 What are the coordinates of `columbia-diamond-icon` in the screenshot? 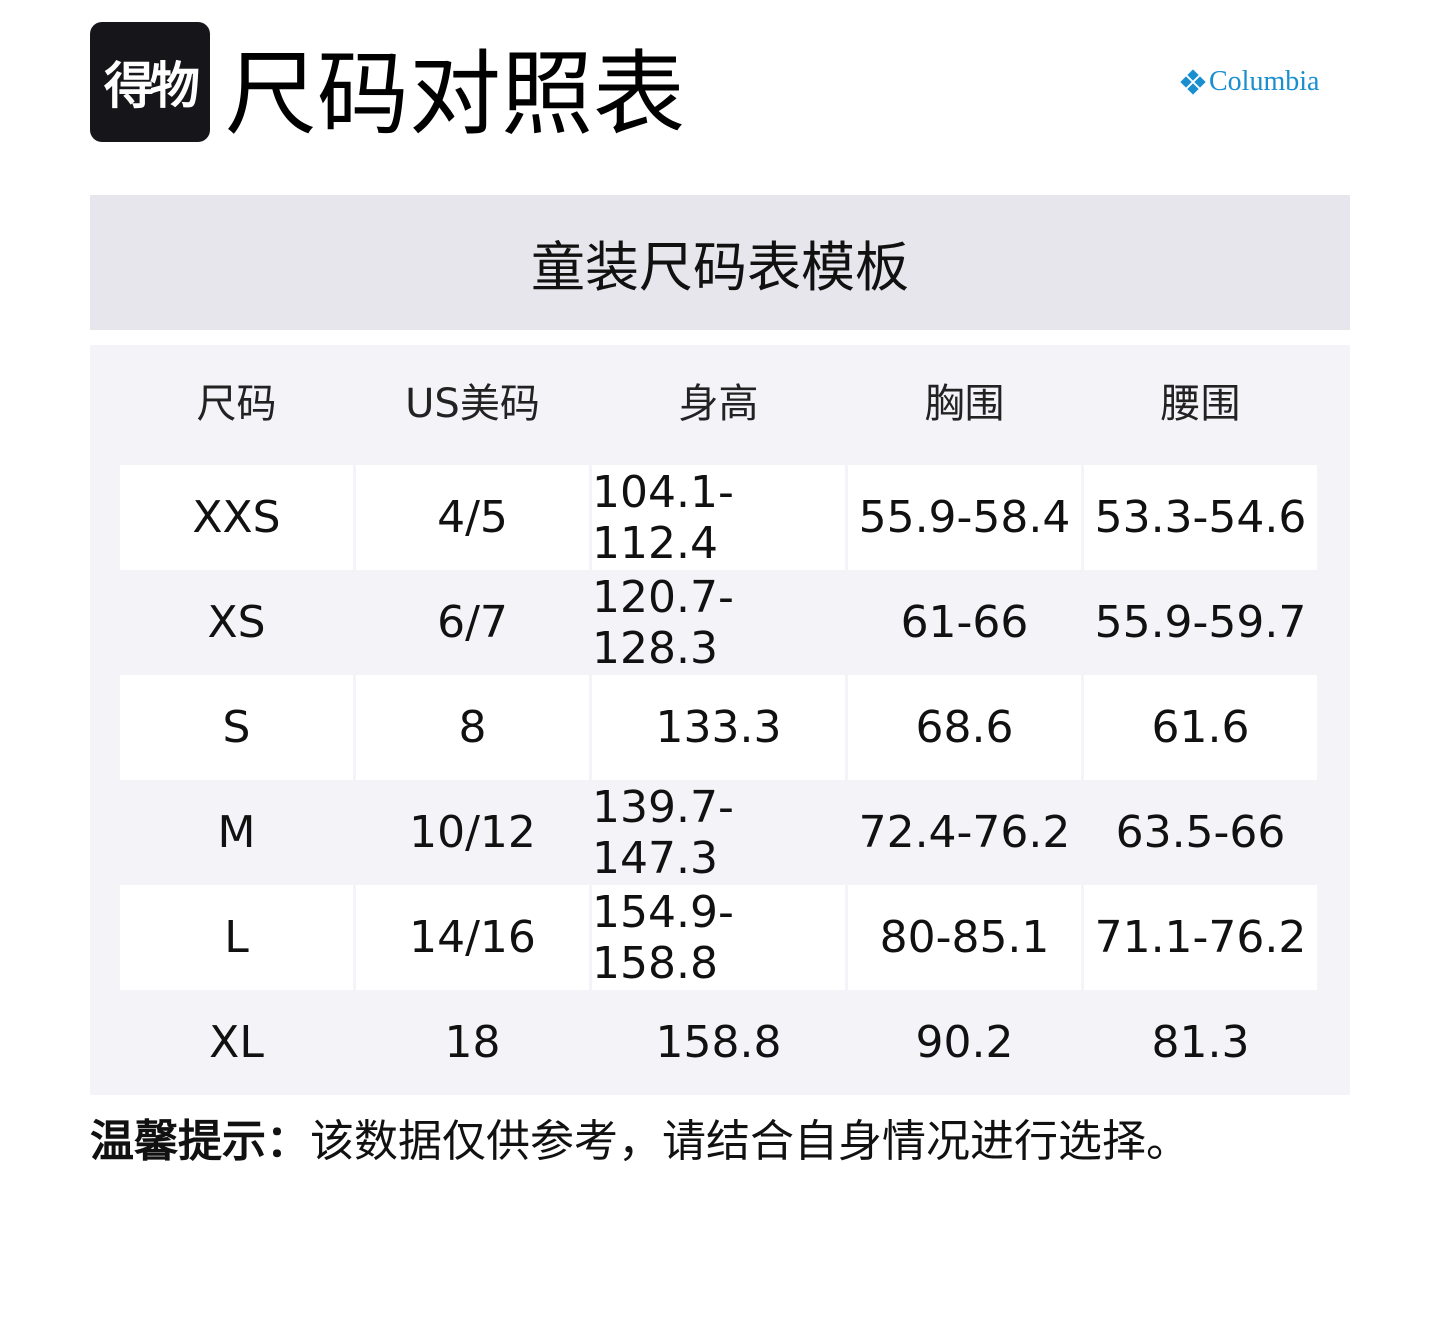 It's located at (1193, 82).